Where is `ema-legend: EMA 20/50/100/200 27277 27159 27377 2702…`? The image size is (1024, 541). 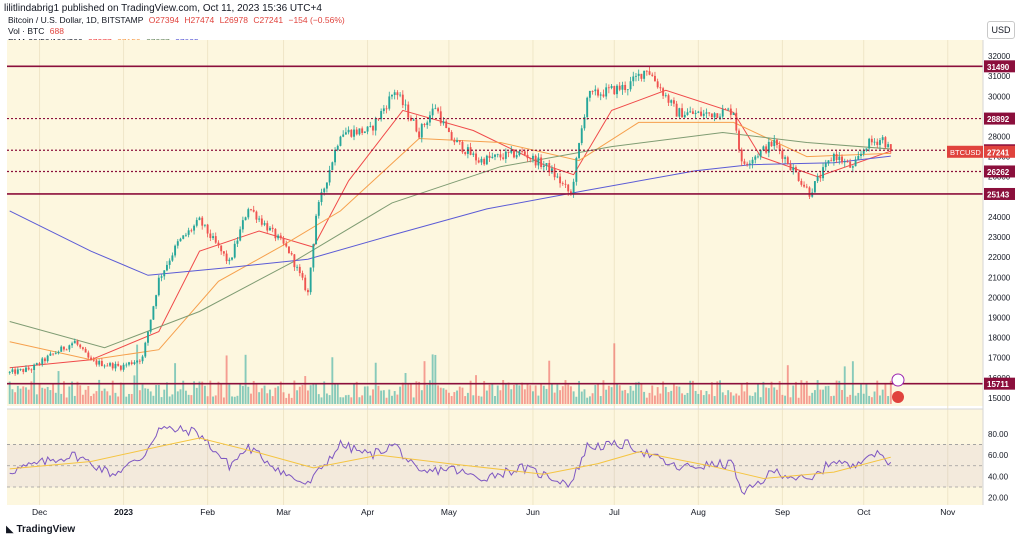
ema-legend: EMA 20/50/100/200 27277 27159 27377 2702… is located at coordinates (105, 42).